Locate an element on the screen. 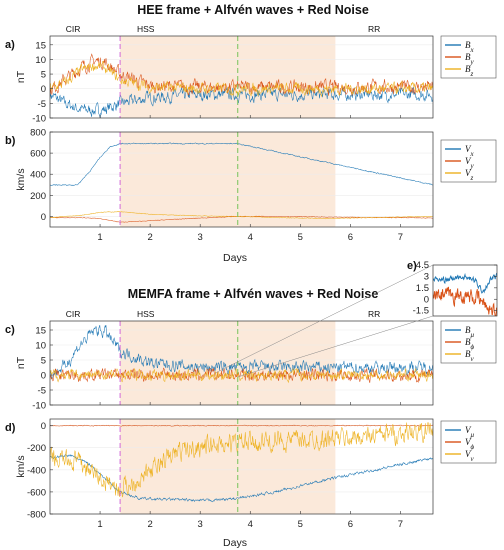  ytick-label-a: 15 is located at coordinates (40, 45).